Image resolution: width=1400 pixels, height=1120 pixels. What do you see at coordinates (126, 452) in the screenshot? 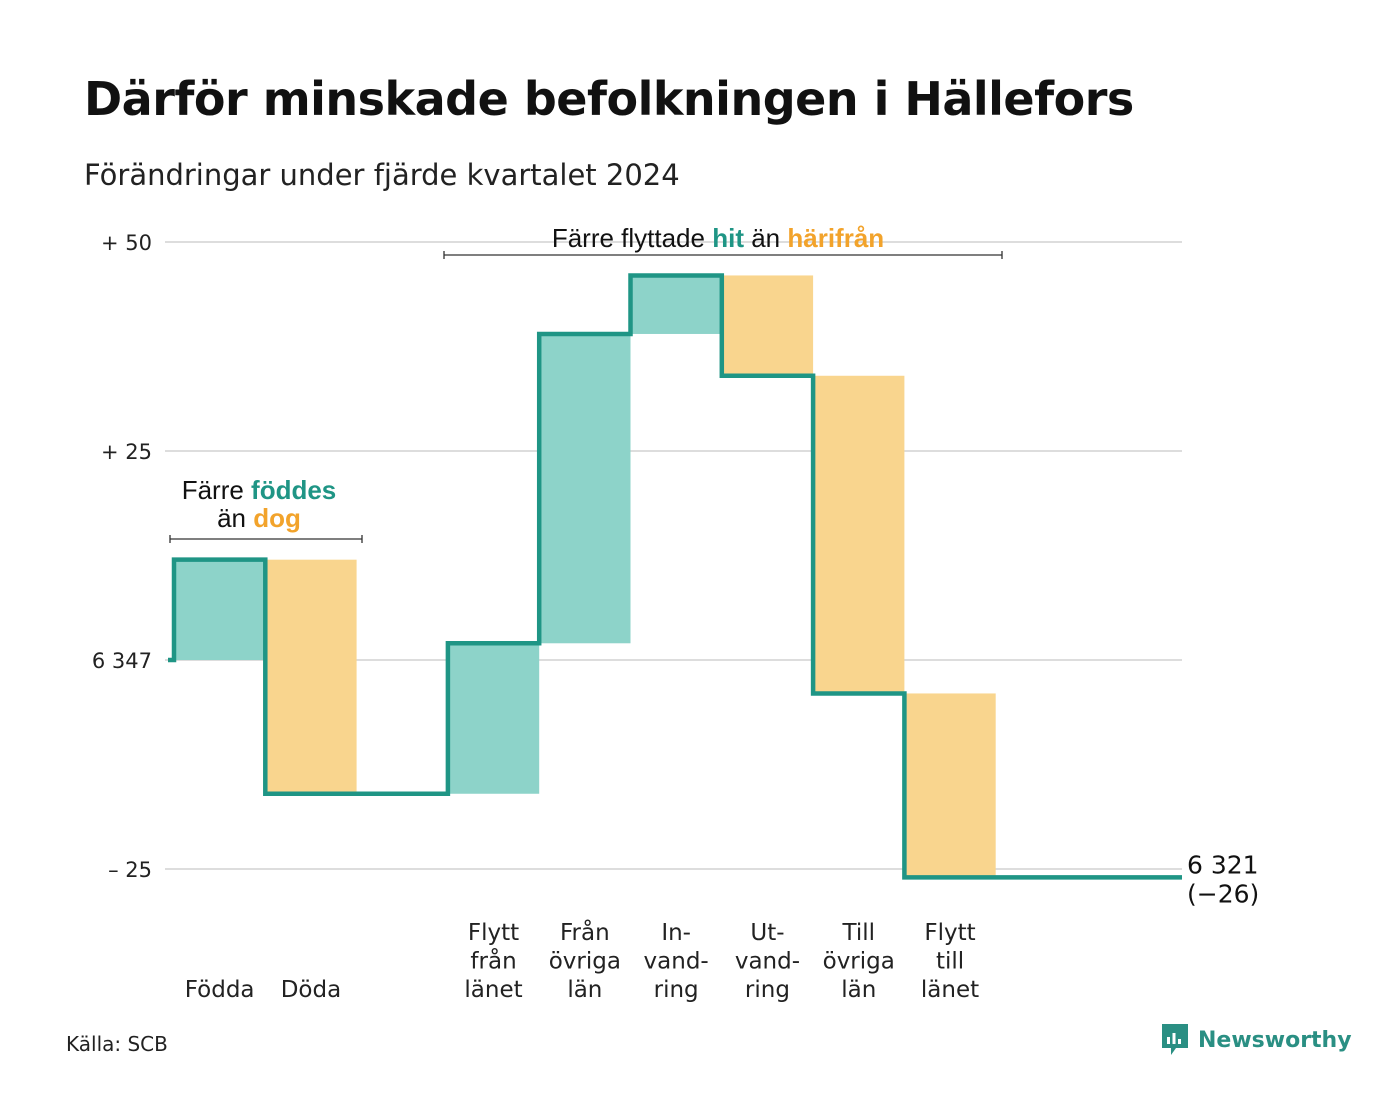
I see `y-tick-label: + 25` at bounding box center [126, 452].